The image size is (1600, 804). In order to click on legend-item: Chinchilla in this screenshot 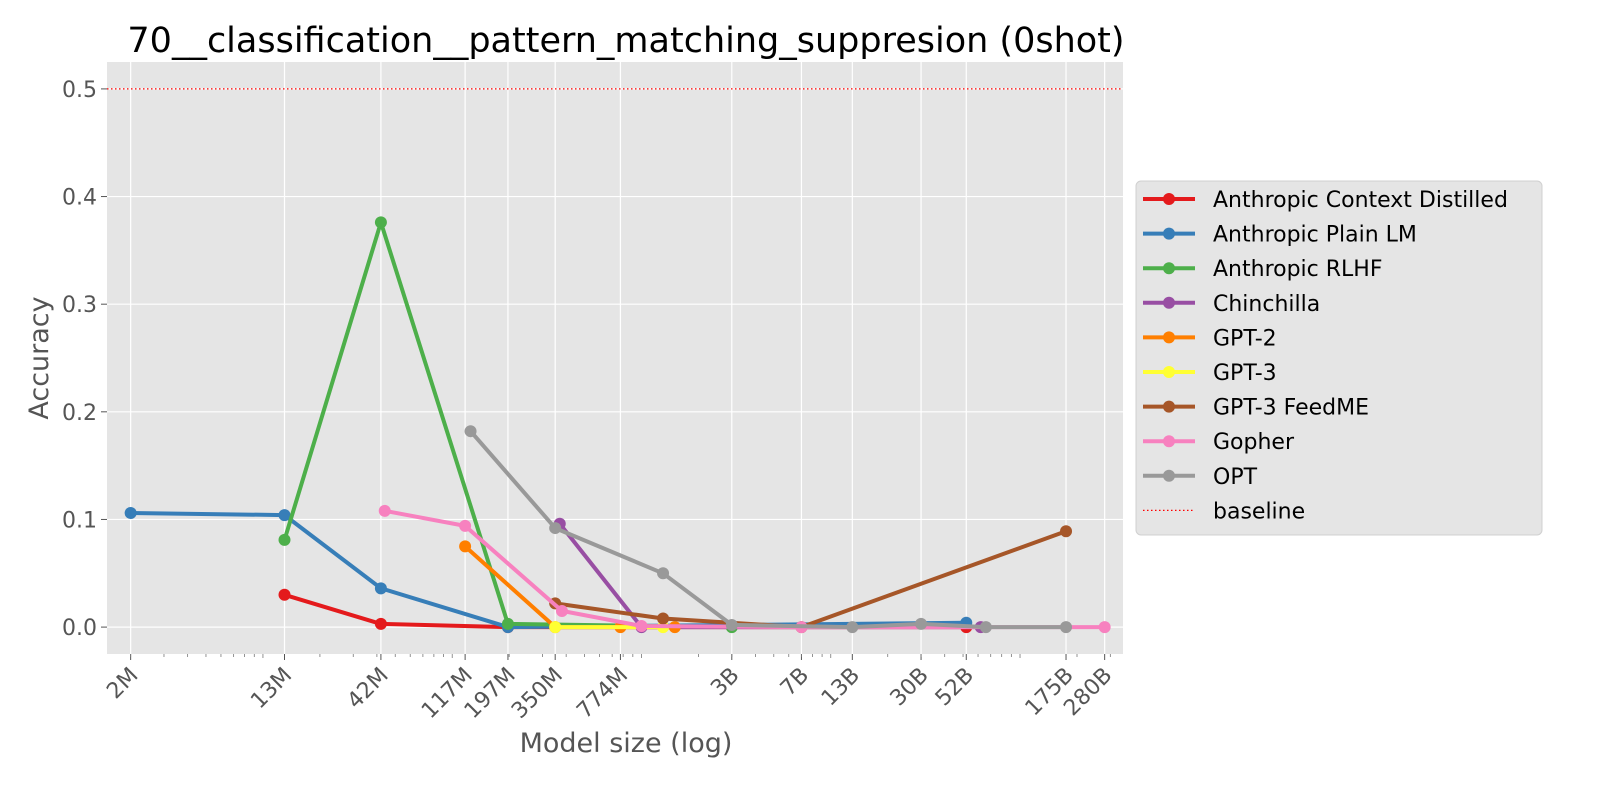, I will do `click(1231, 304)`.